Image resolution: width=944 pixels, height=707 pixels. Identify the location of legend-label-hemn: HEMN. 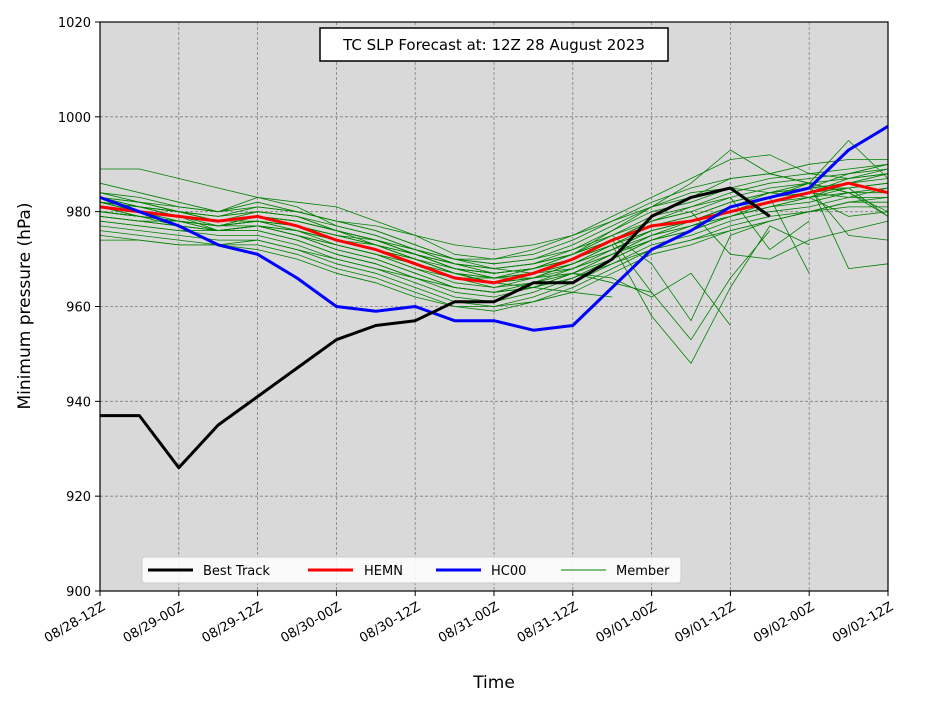
(383, 571).